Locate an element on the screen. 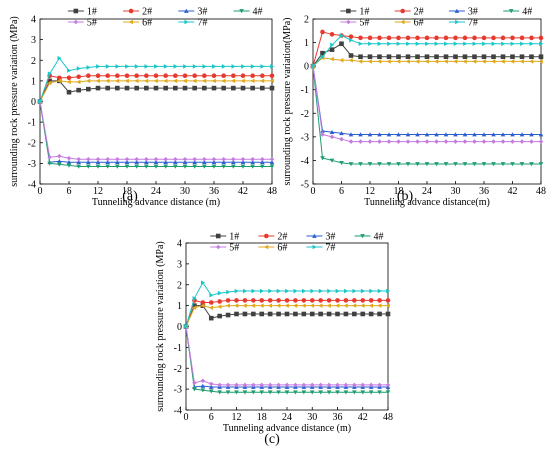  series-4-c is located at coordinates (287, 359).